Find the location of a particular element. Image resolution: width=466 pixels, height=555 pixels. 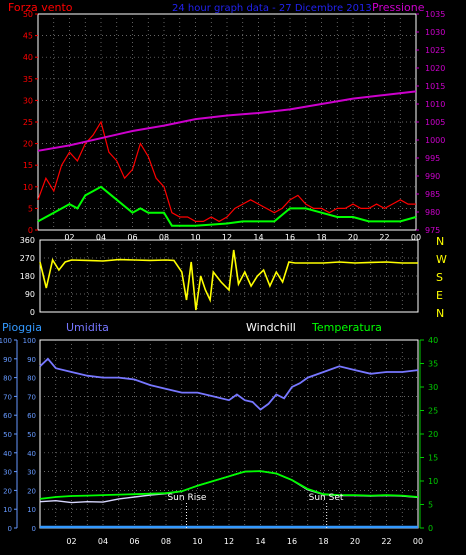

rain-label: Pioggia is located at coordinates (22, 327).